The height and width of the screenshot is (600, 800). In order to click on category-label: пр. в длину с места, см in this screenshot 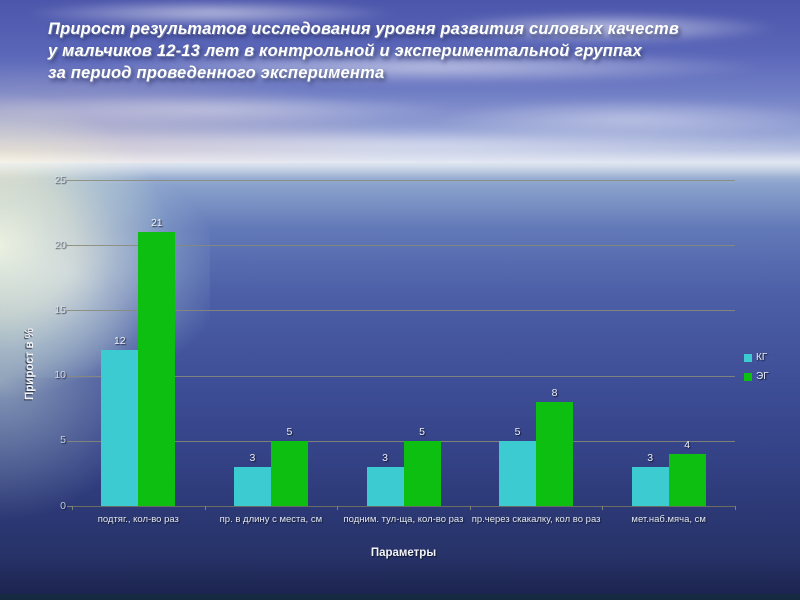, I will do `click(271, 519)`.